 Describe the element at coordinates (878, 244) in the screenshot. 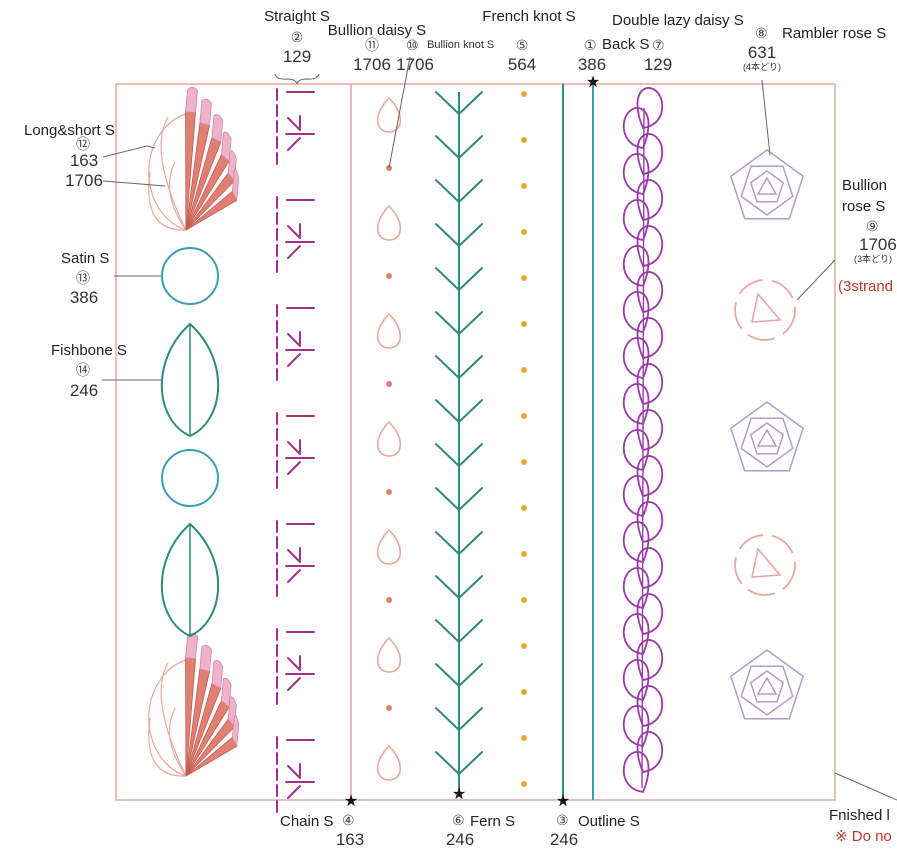

I see `bullion-rose-thread: 1706` at that location.